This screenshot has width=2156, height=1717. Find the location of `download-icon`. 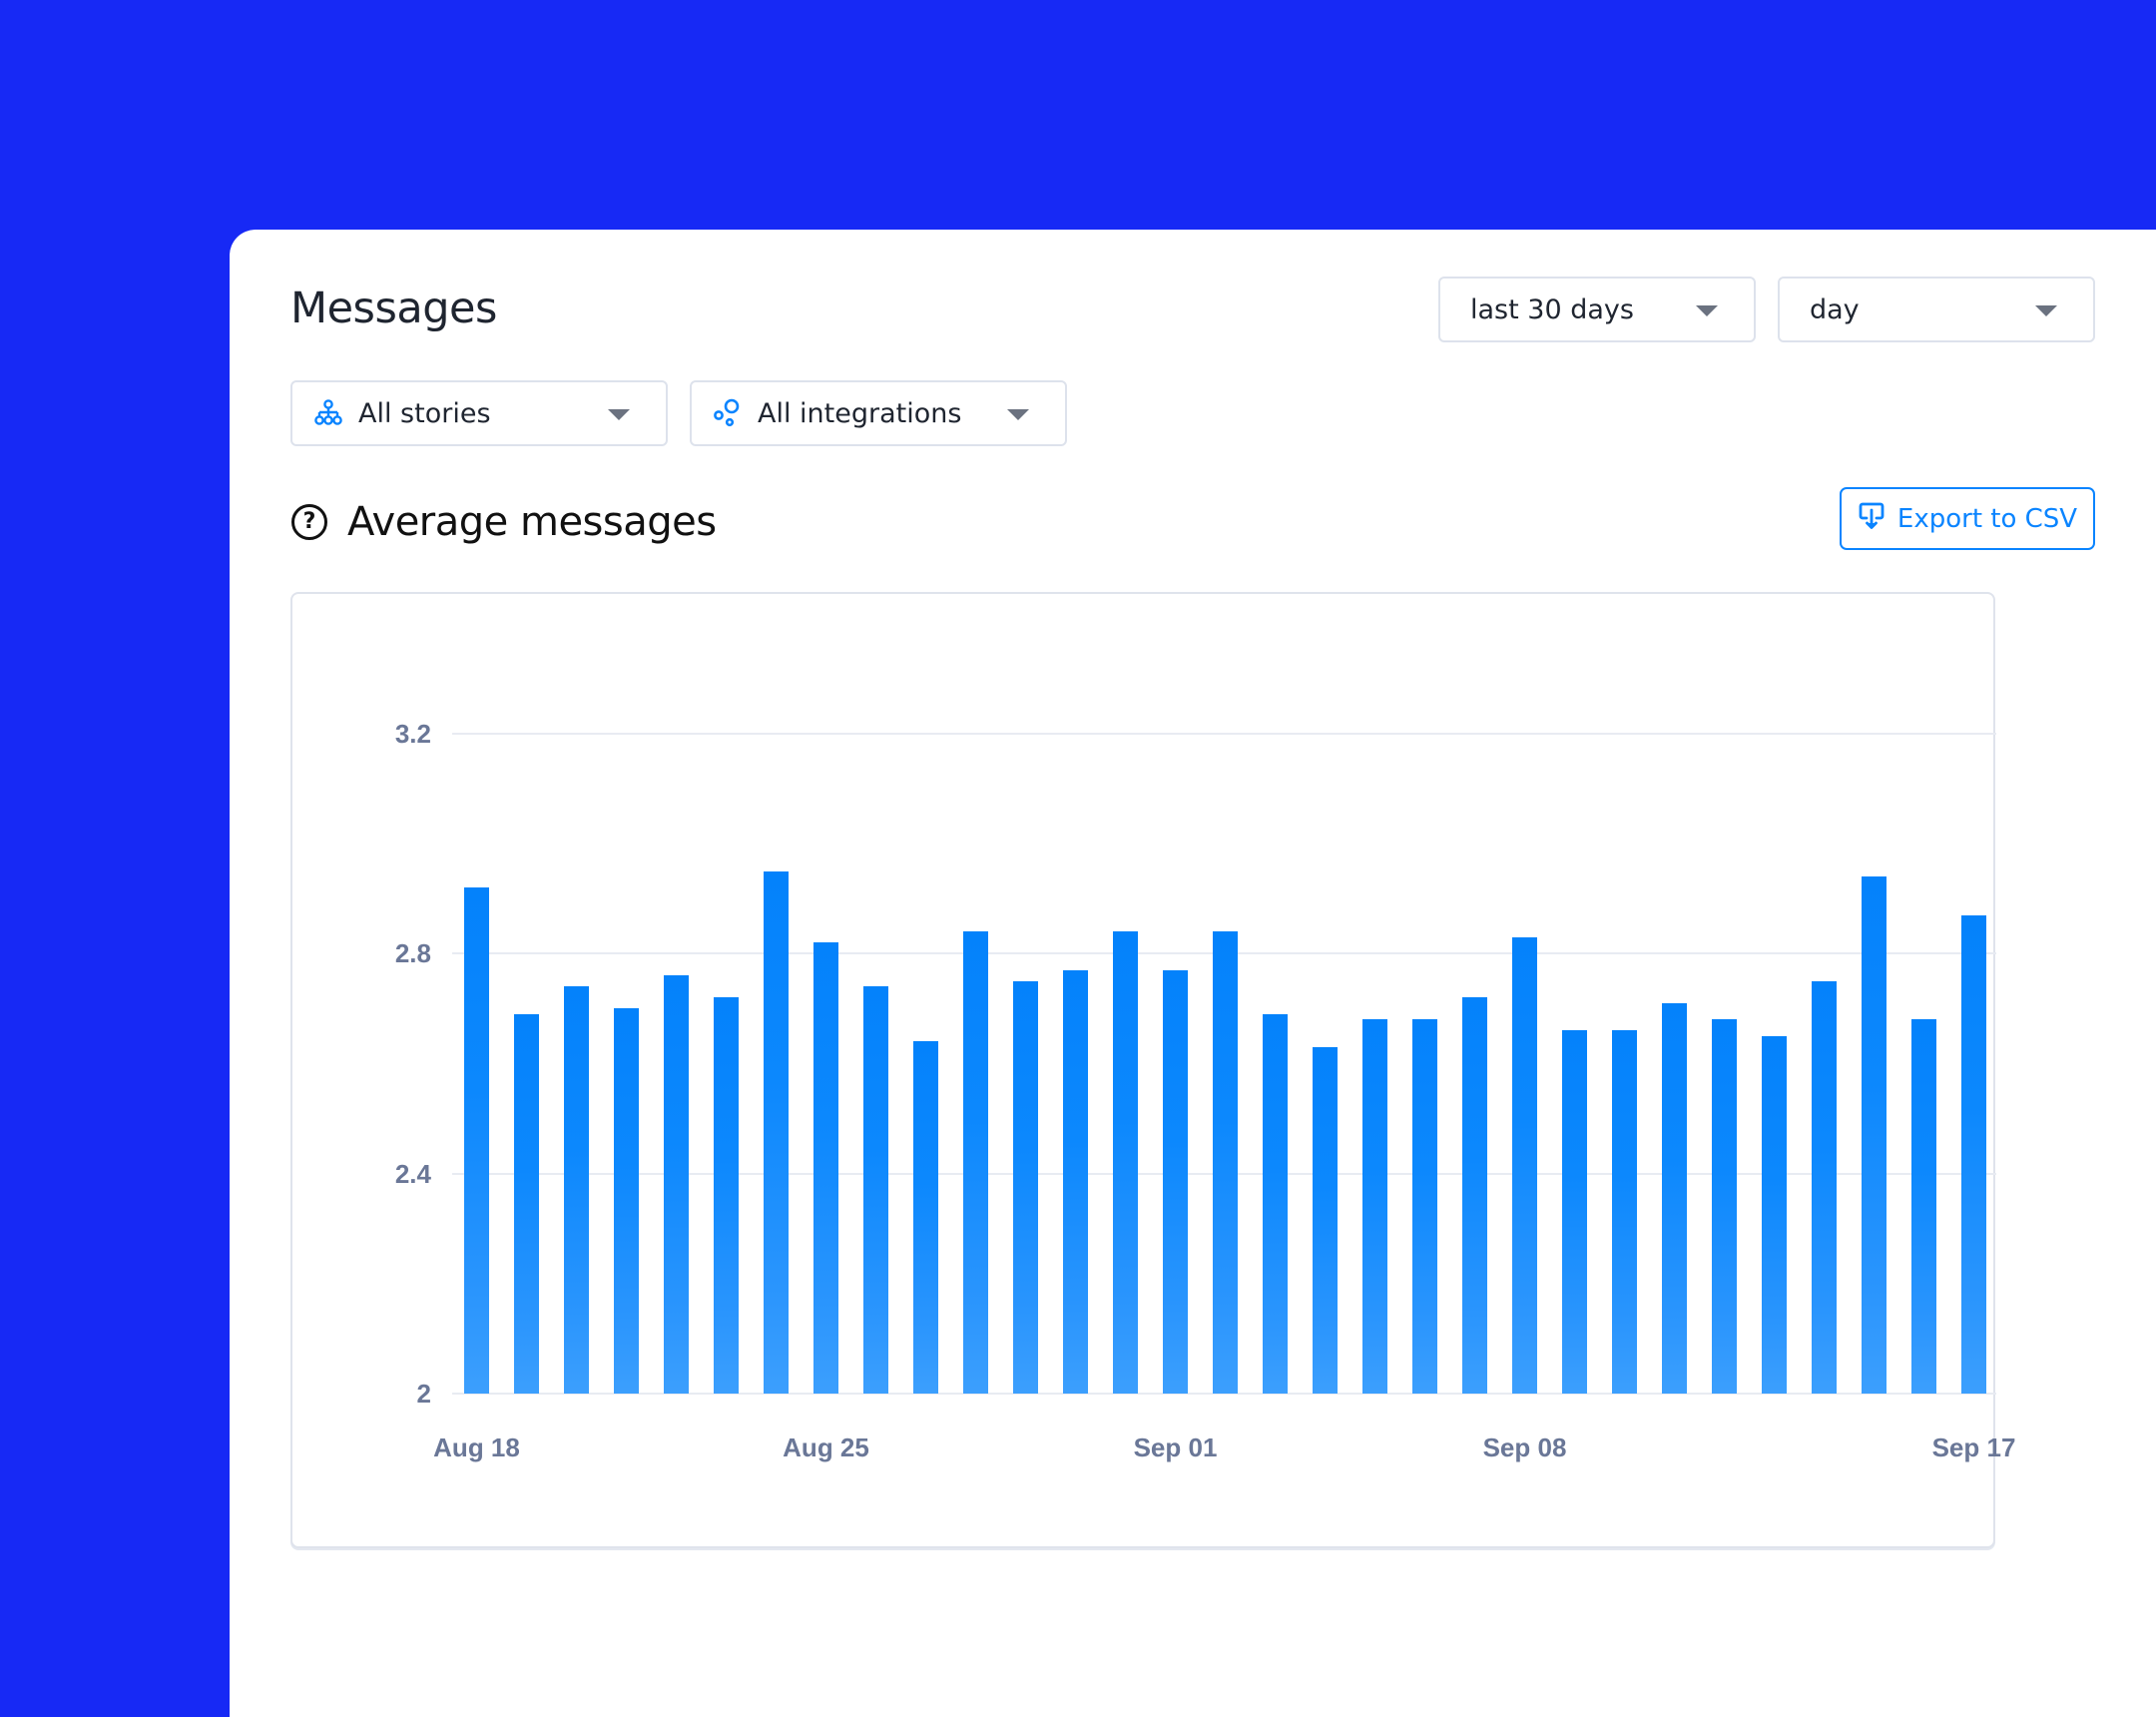

download-icon is located at coordinates (1872, 518).